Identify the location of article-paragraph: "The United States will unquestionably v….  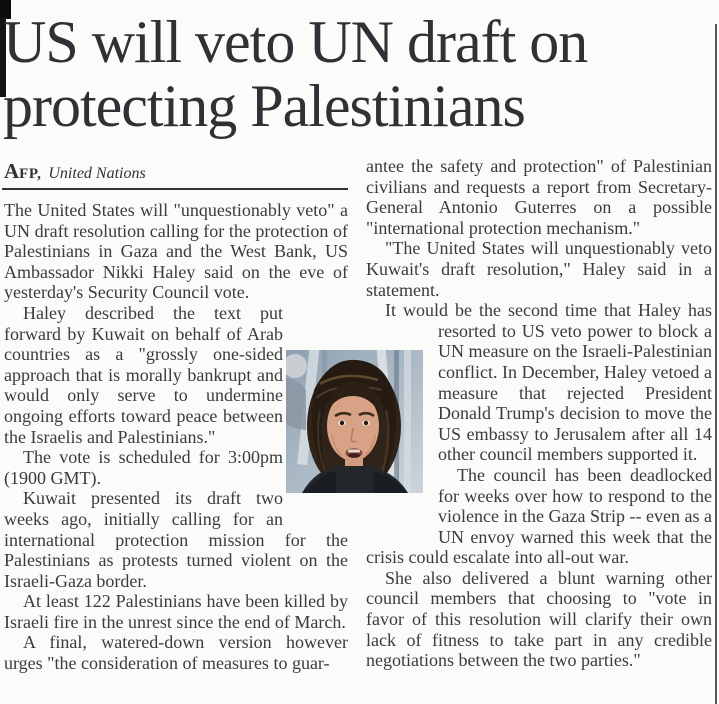
(539, 269).